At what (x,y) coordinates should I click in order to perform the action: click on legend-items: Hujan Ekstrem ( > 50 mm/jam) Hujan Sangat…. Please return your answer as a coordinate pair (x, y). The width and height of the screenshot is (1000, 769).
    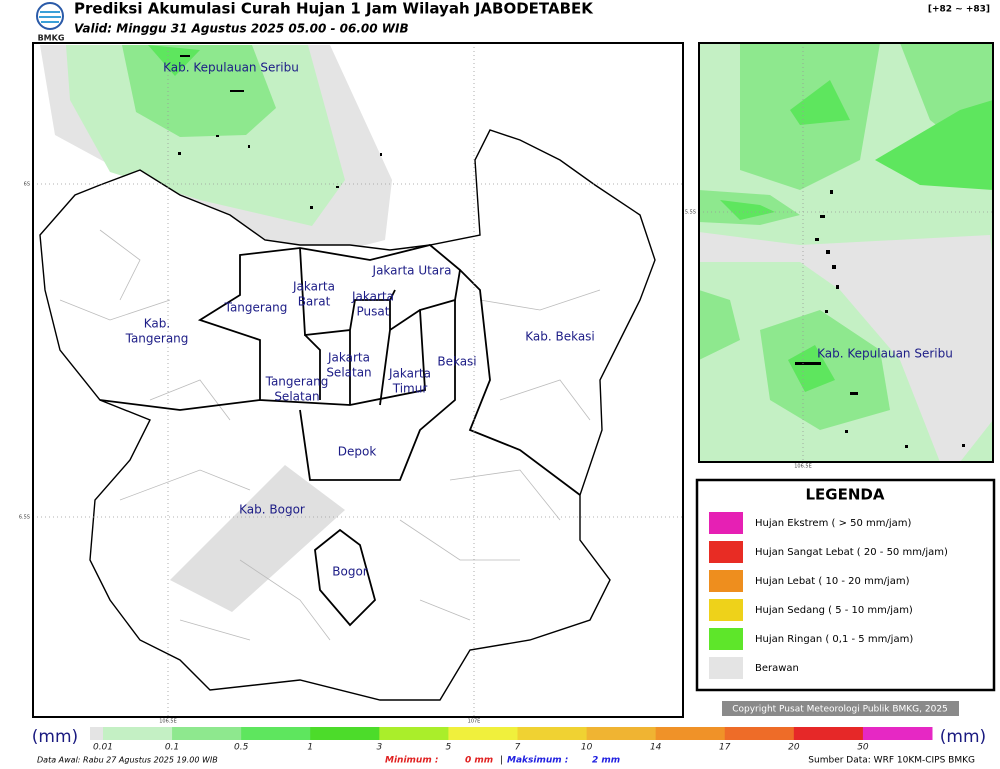
    Looking at the image, I should click on (828, 595).